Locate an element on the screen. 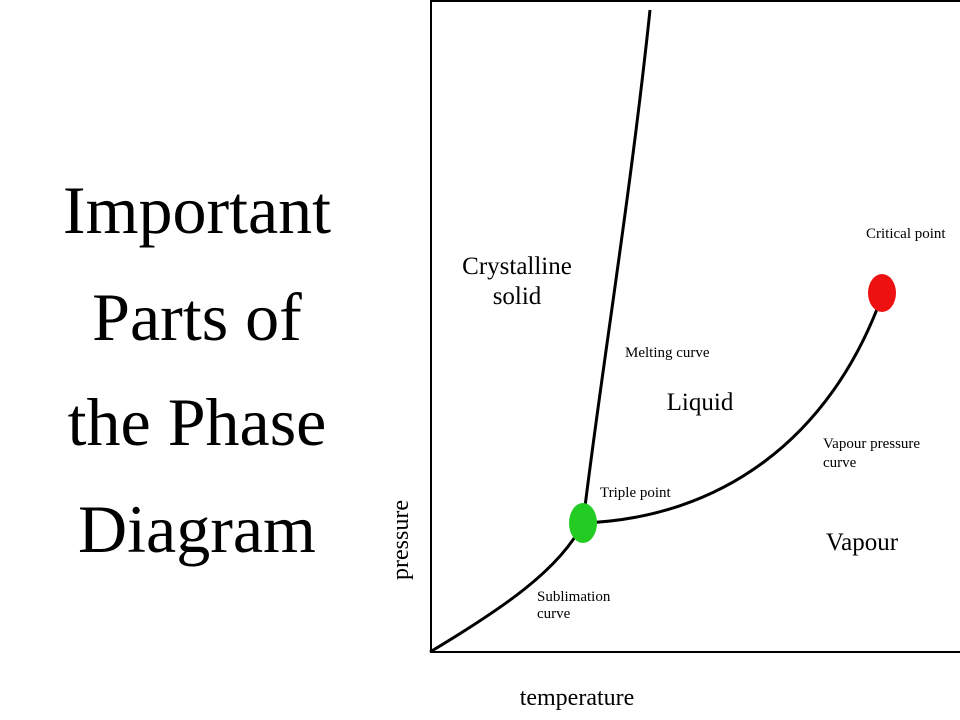  region-label: Liquid is located at coordinates (700, 402).